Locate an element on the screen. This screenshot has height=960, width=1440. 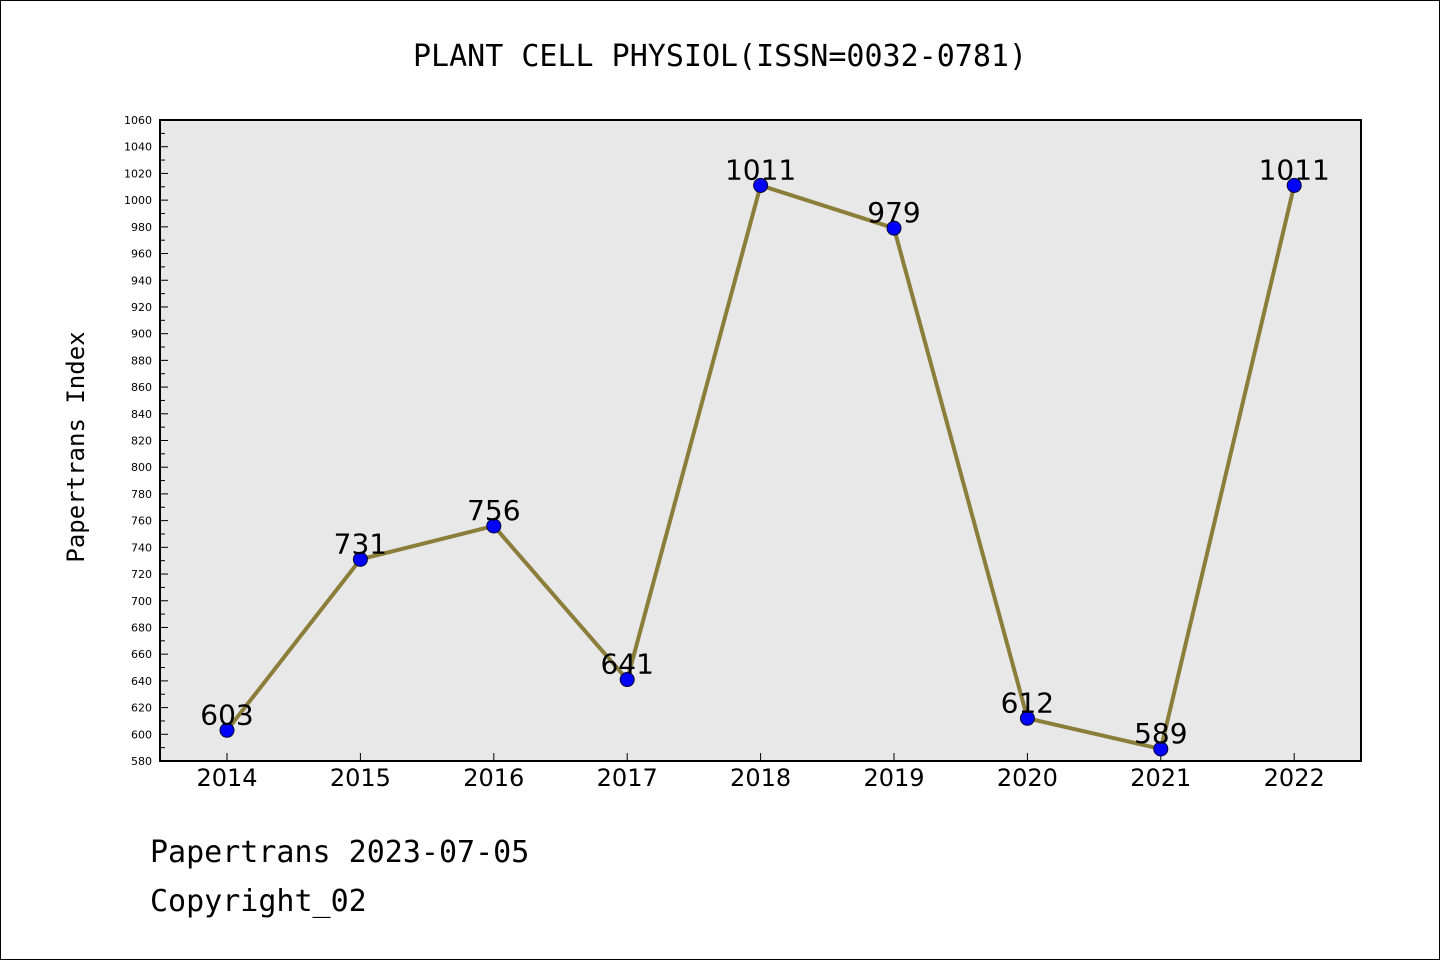
y-tick-label: 620 is located at coordinates (141, 708).